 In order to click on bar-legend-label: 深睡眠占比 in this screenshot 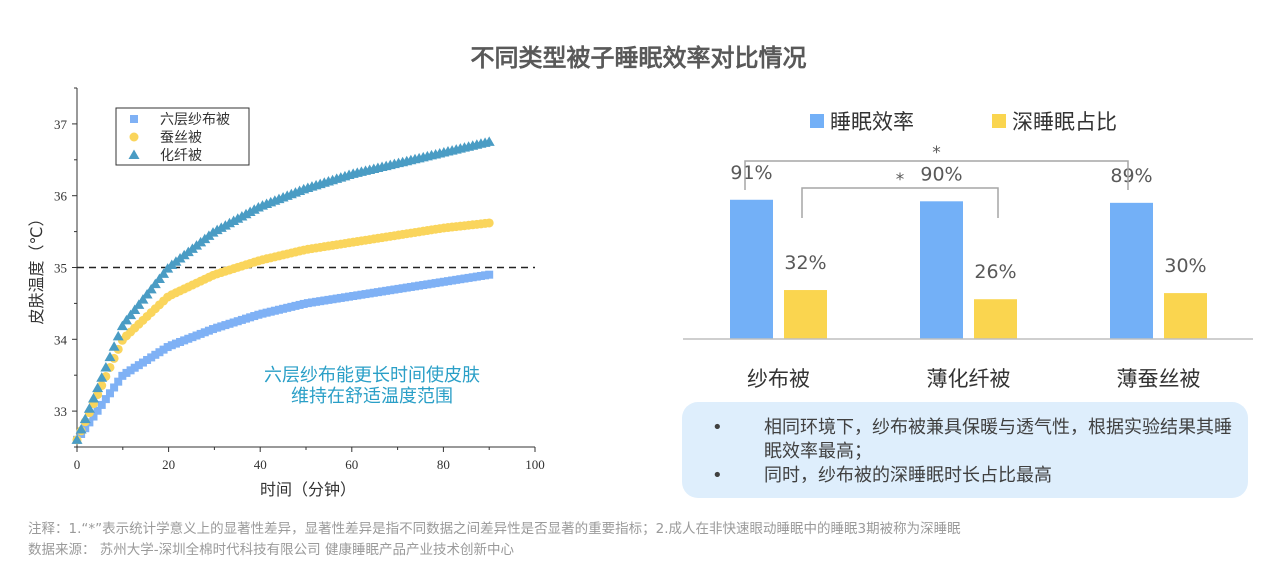, I will do `click(1064, 122)`.